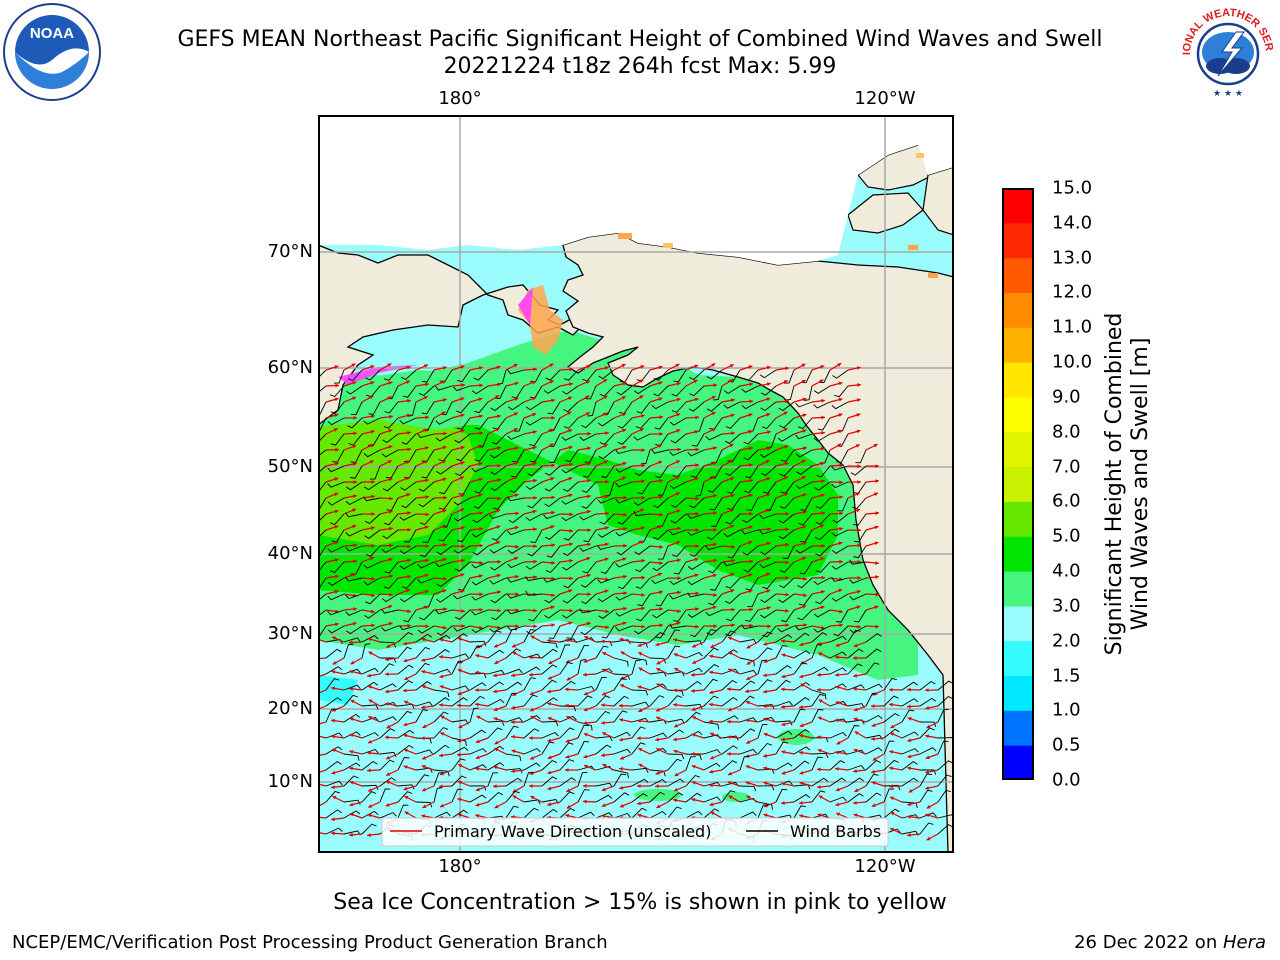  What do you see at coordinates (1066, 745) in the screenshot?
I see `colorbar-tick-label: 0.5` at bounding box center [1066, 745].